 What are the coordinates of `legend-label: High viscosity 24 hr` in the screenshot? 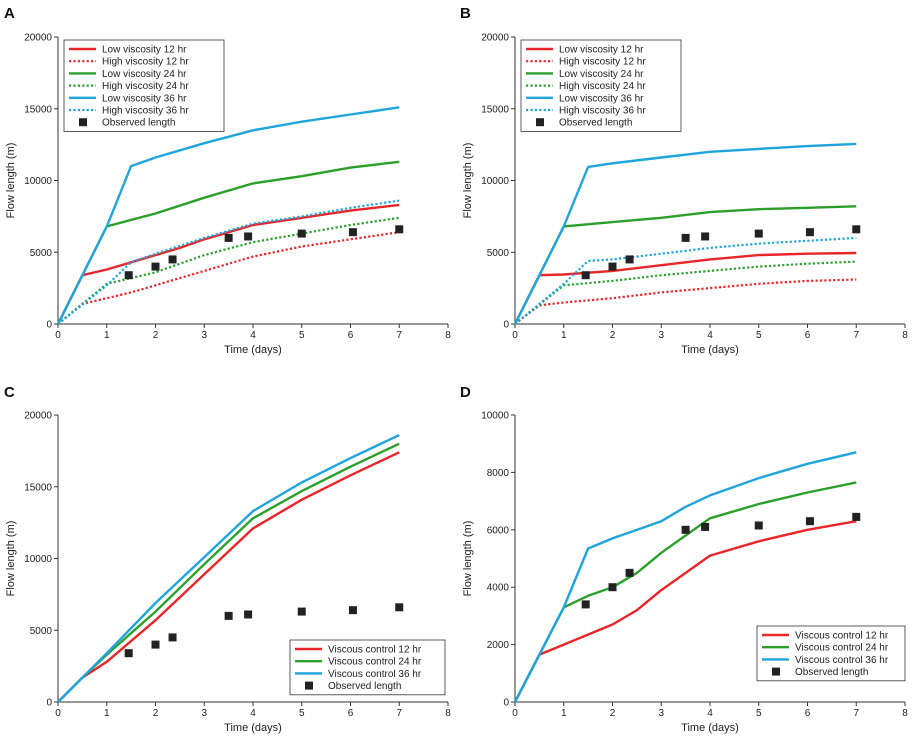 It's located at (145, 86).